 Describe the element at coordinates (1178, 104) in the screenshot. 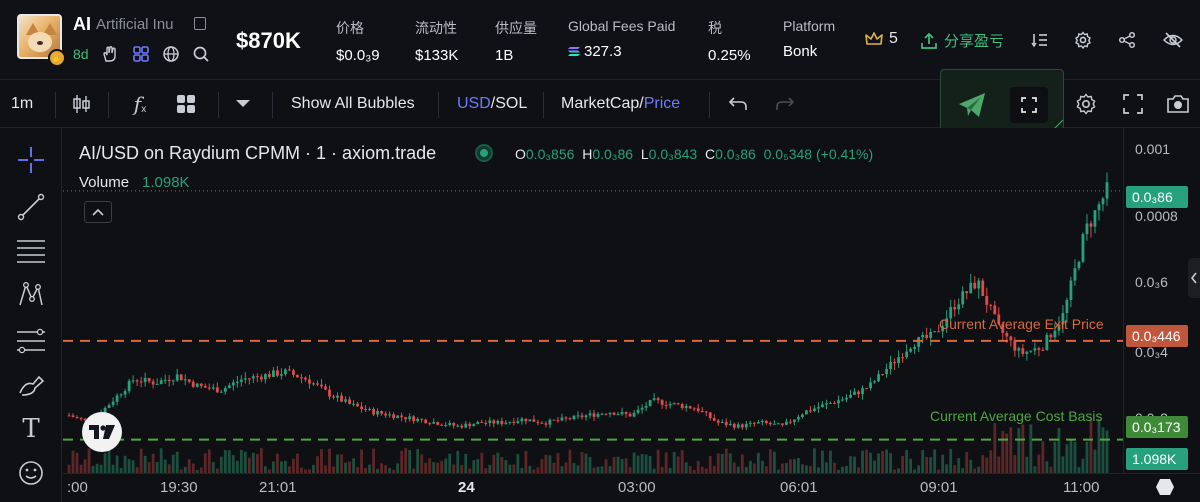

I see `camera-icon` at that location.